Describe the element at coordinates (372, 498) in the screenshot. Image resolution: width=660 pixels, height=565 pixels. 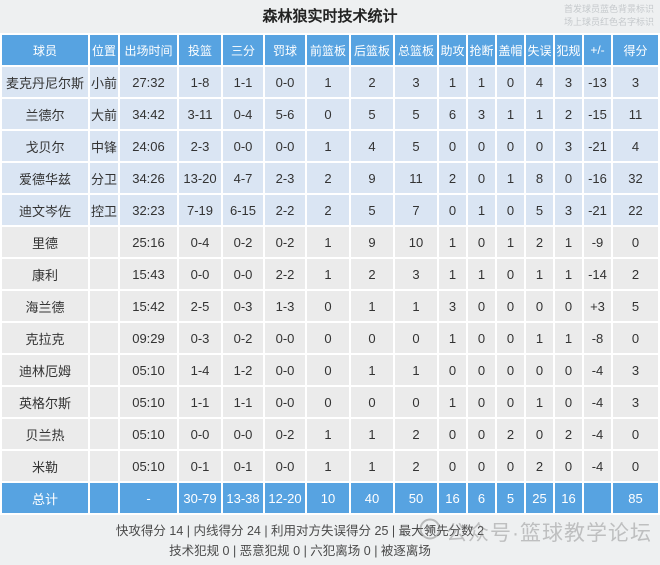
I see `stat-cell: 40` at that location.